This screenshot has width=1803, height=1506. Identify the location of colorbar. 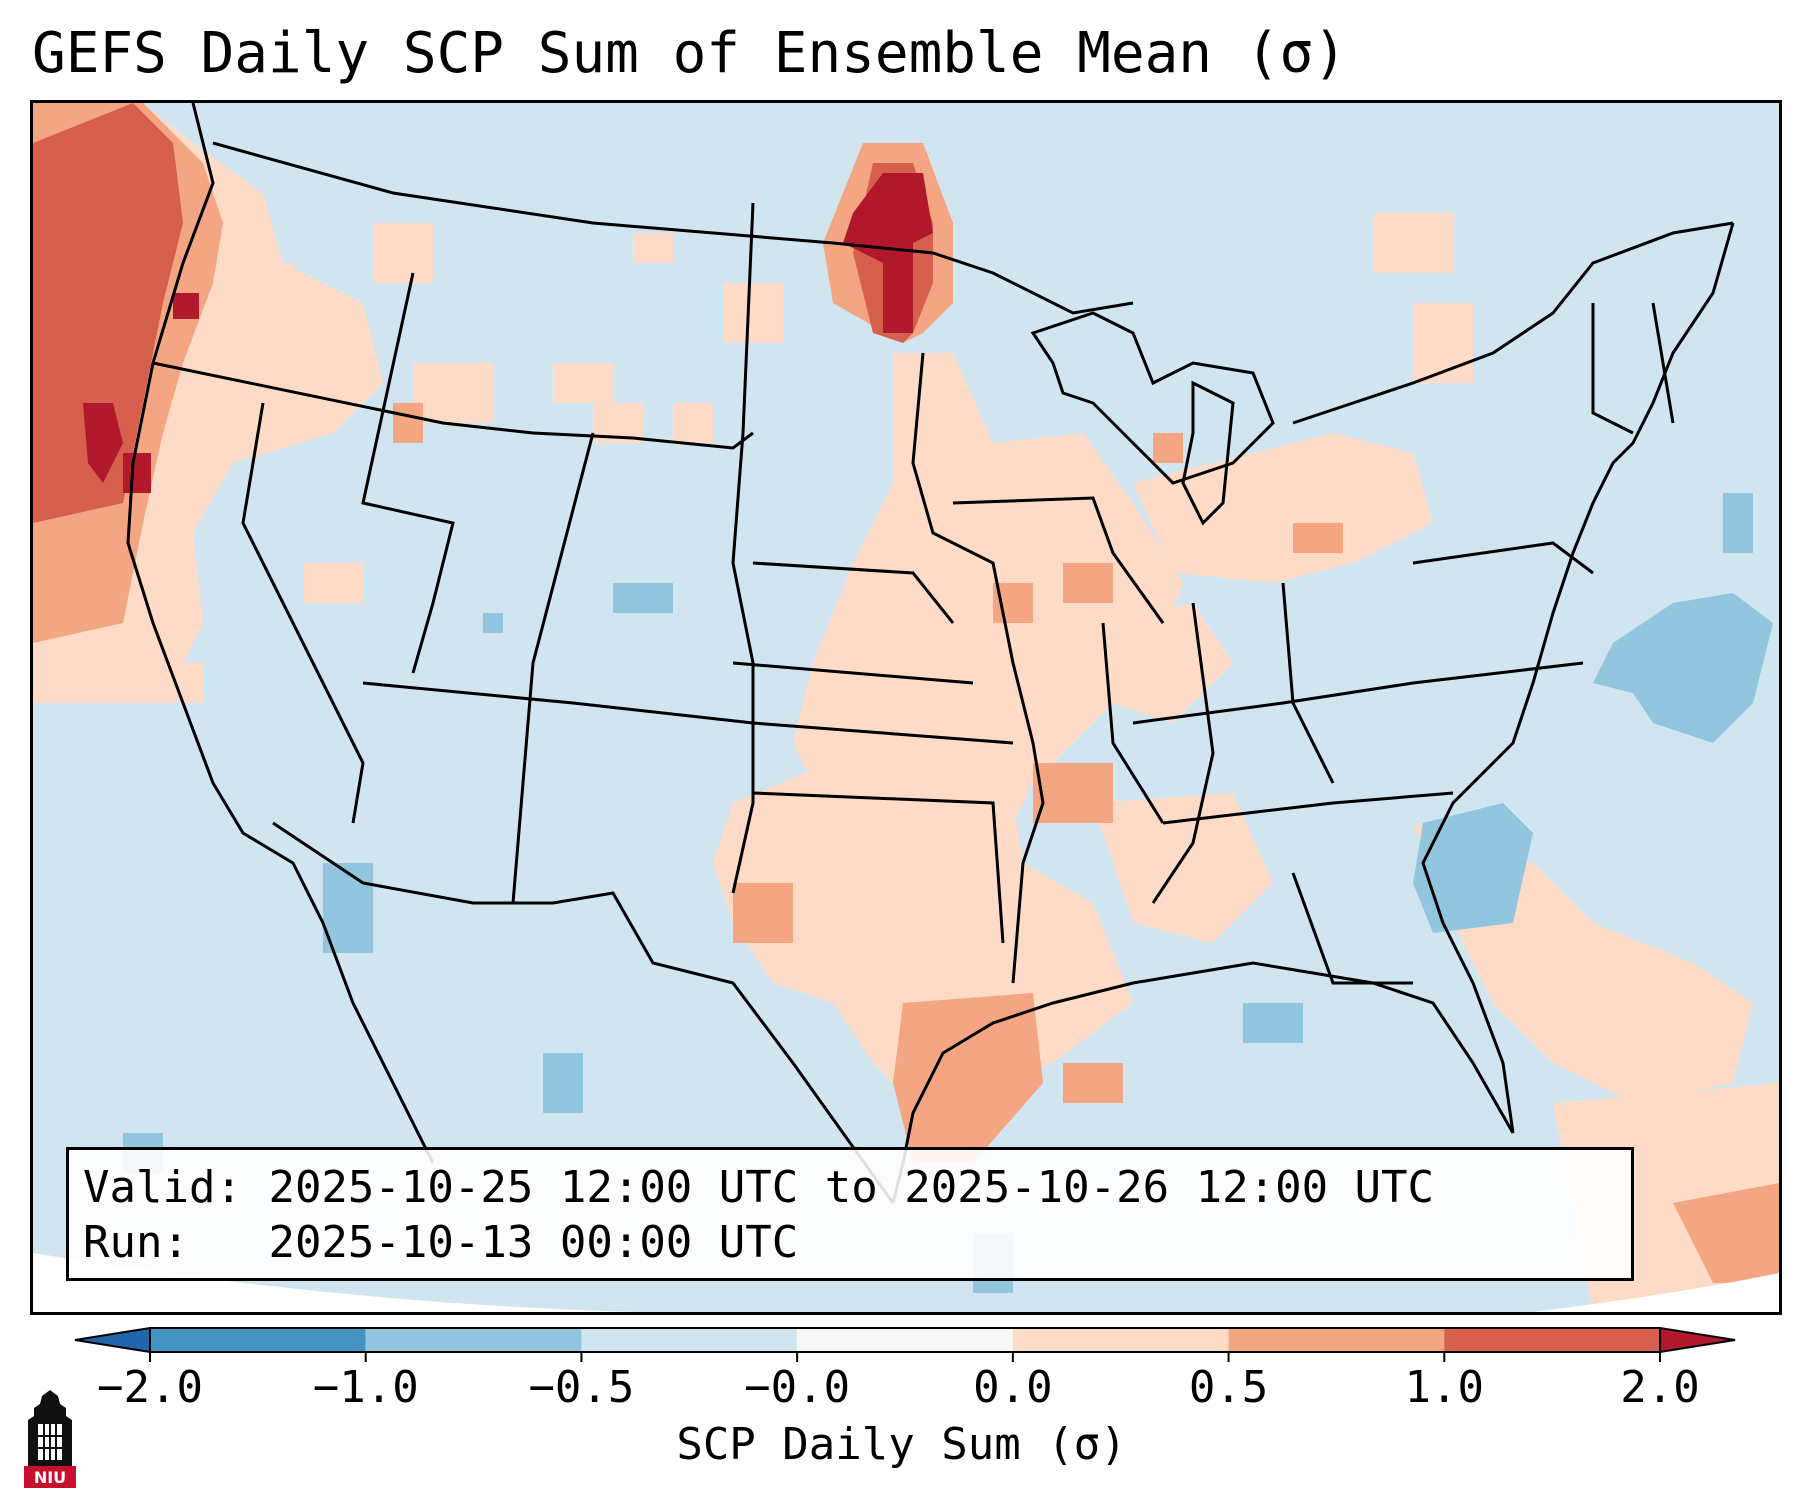
(905, 1344).